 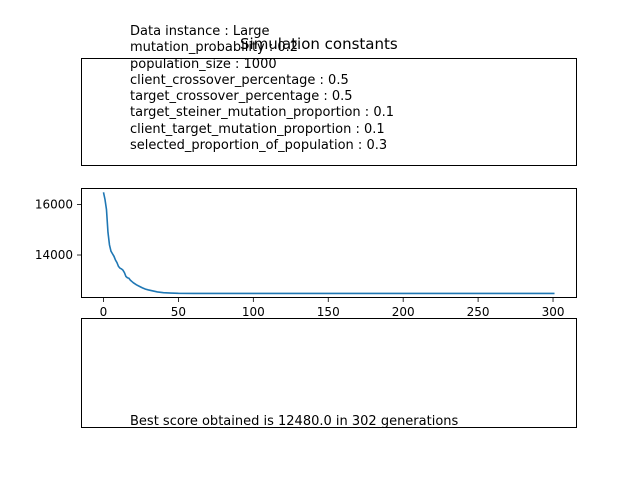 What do you see at coordinates (178, 312) in the screenshot?
I see `x-tick-label: 50` at bounding box center [178, 312].